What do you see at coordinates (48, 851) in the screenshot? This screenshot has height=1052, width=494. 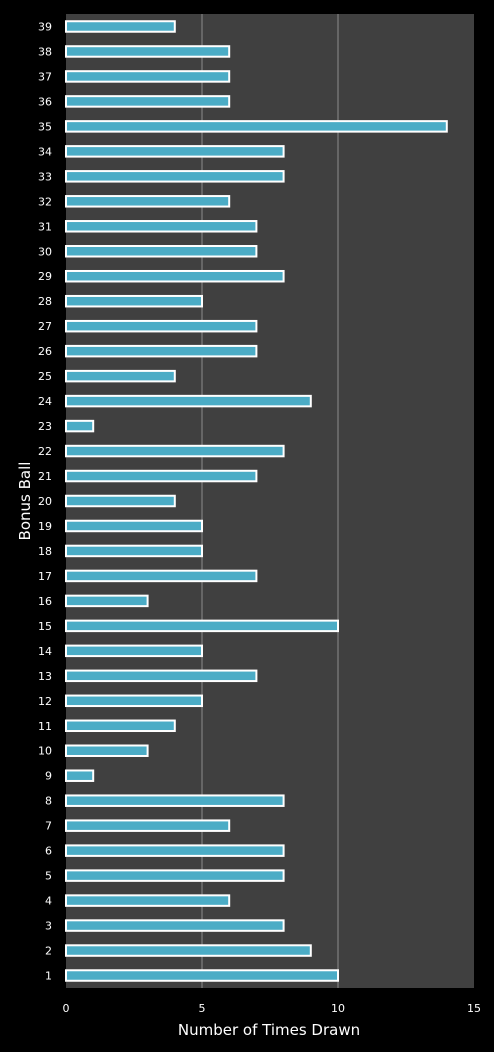 I see `y-tick-label: 6` at bounding box center [48, 851].